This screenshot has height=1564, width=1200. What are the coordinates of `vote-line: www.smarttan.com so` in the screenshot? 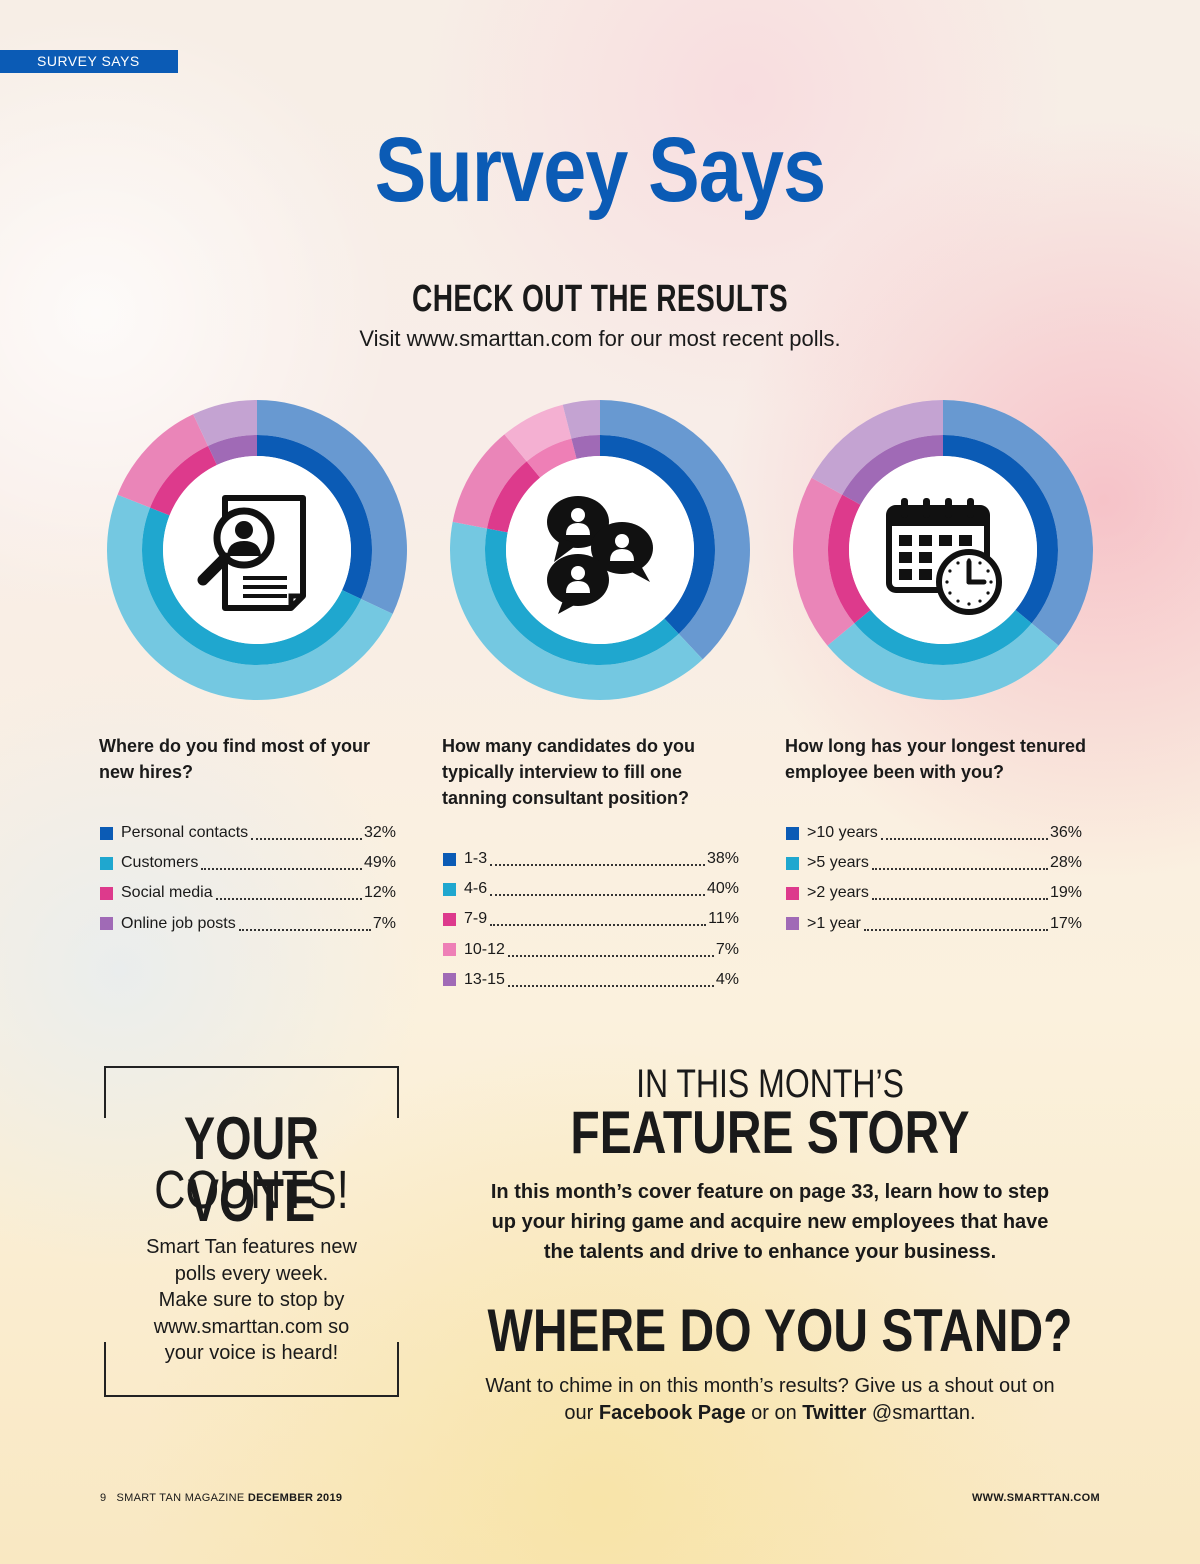 It's located at (251, 1326).